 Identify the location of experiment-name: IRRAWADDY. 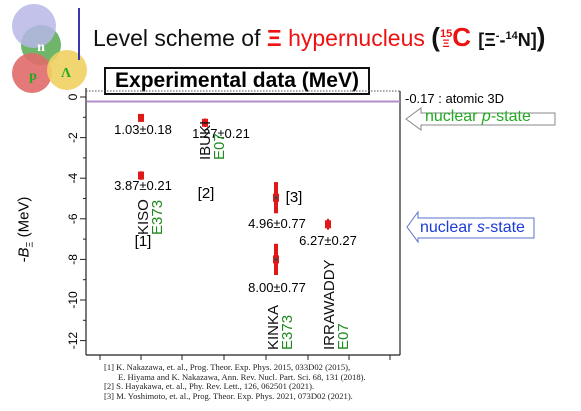
(329, 304).